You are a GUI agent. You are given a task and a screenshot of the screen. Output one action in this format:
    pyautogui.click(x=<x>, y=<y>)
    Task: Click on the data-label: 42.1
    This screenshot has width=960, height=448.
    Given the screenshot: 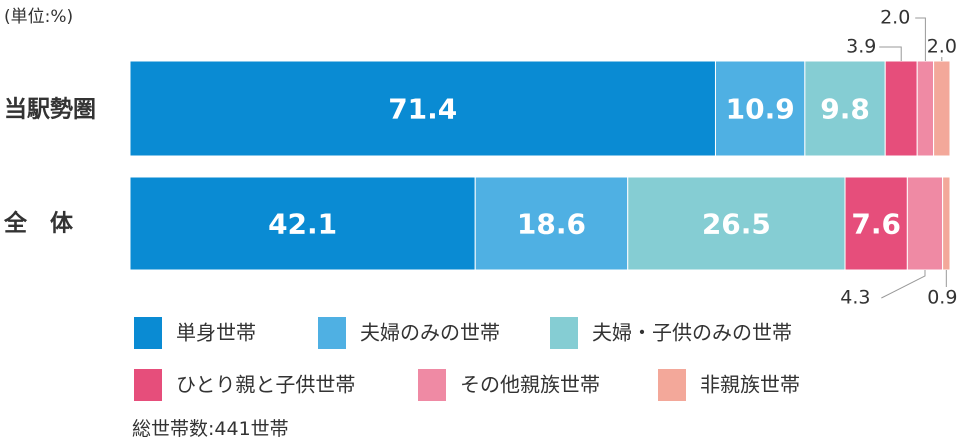 What is the action you would take?
    pyautogui.click(x=302, y=224)
    